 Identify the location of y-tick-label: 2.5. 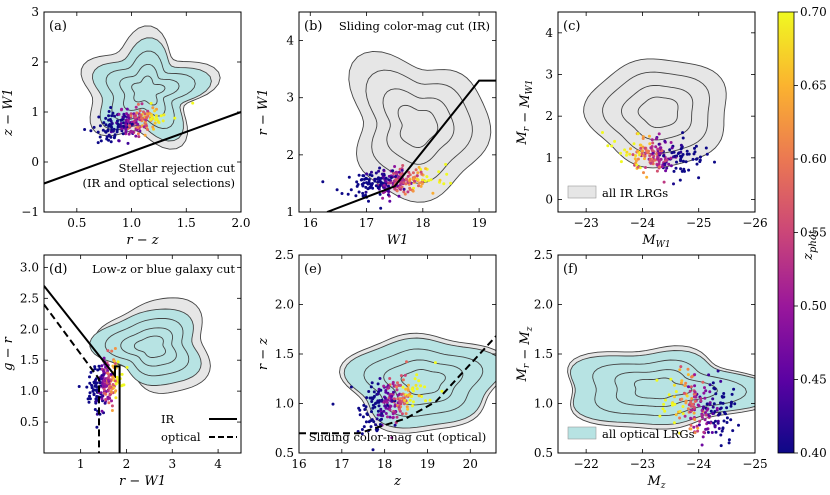
(29, 298).